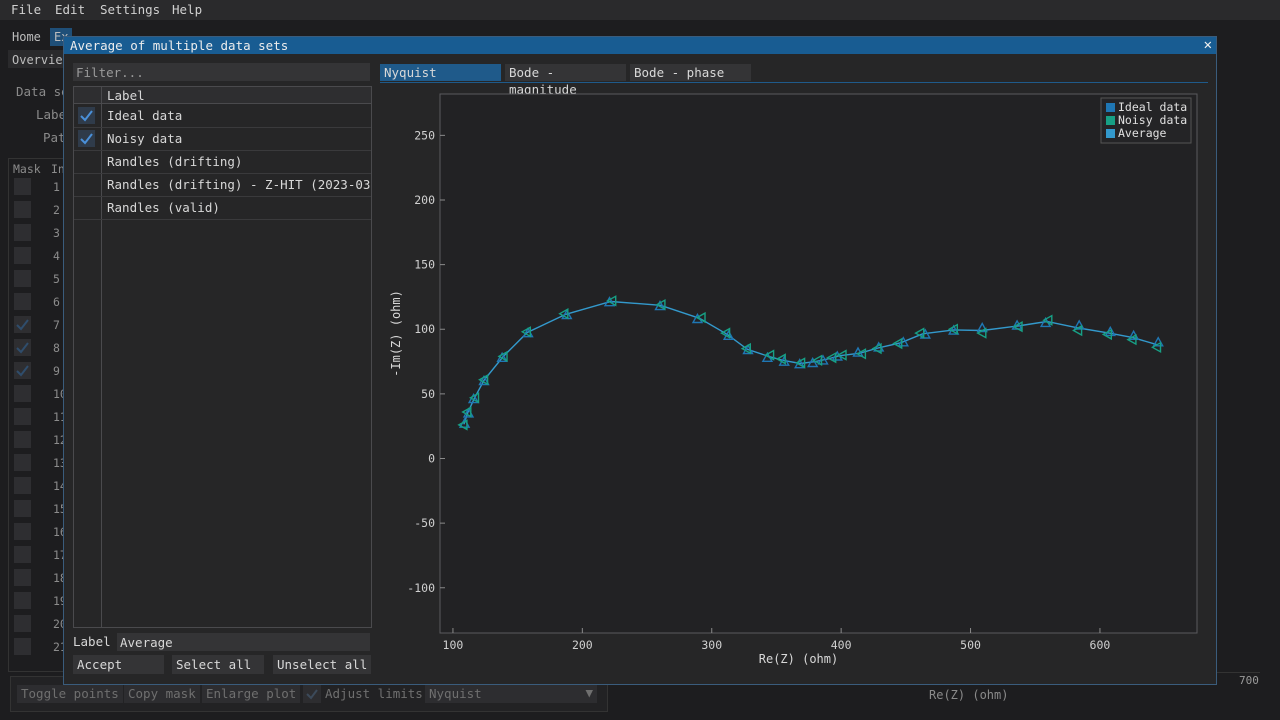 The width and height of the screenshot is (1280, 720). Describe the element at coordinates (690, 72) in the screenshot. I see `tab-bode-phase: Bode - phase` at that location.